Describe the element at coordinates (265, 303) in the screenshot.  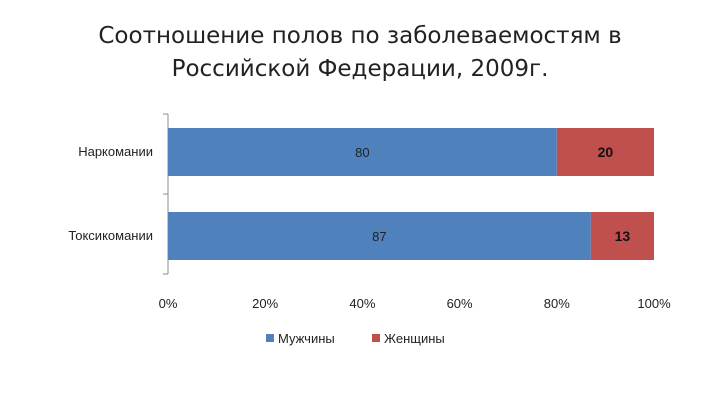
I see `x-tick-label: 20%` at that location.